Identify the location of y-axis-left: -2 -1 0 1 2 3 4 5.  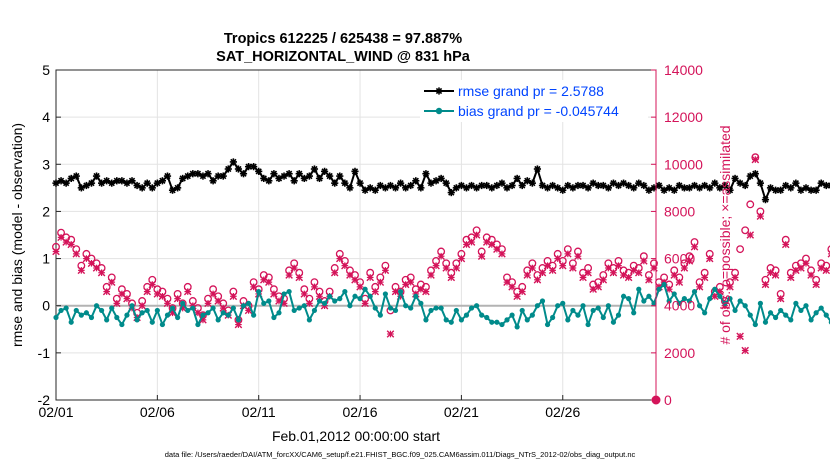
(49, 235).